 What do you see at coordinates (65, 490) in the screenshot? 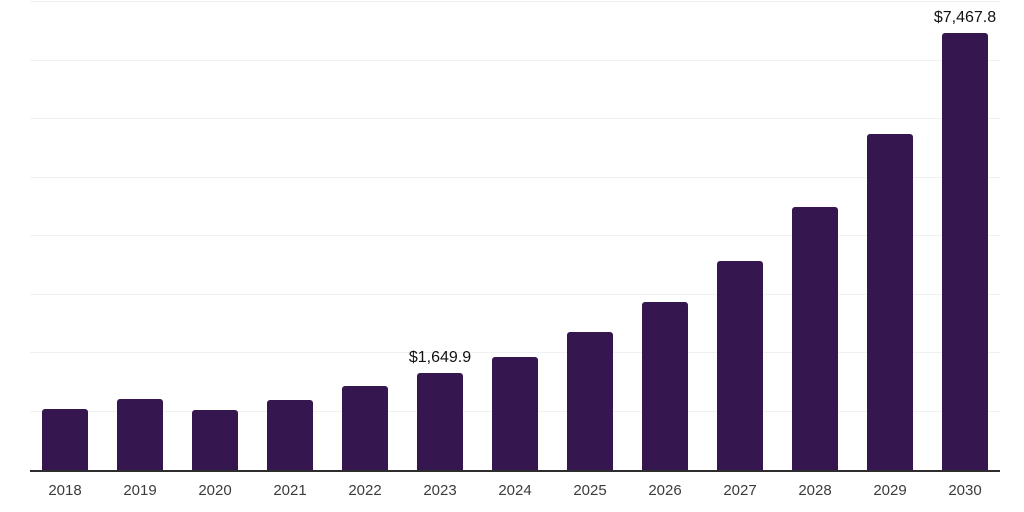
I see `x-axis-label: 2018` at bounding box center [65, 490].